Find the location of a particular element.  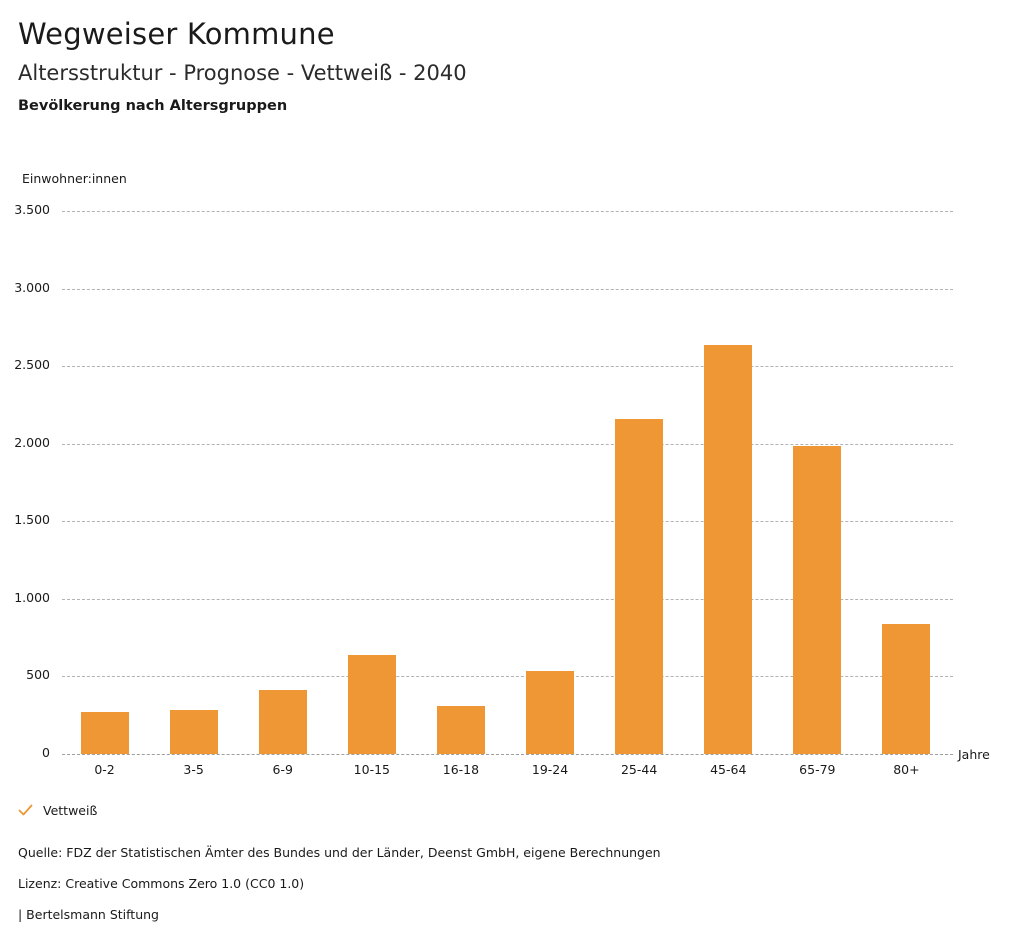

x-axis-tick-label: 0-2 is located at coordinates (104, 769).